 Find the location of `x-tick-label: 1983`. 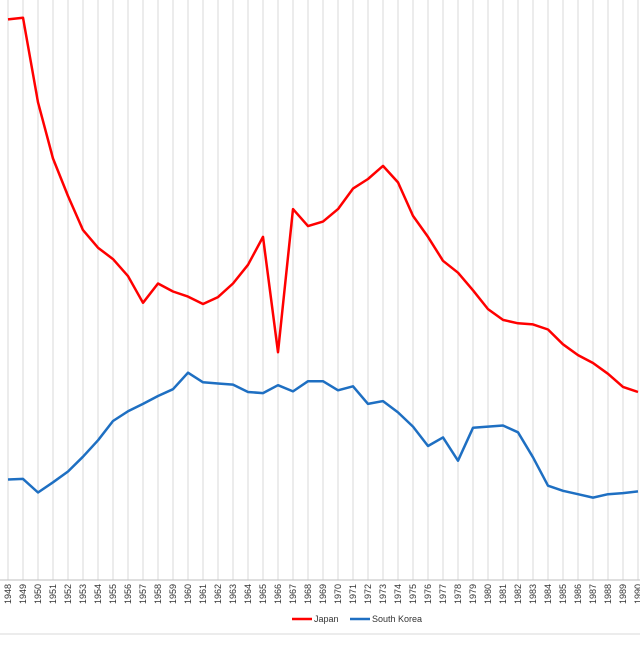

x-tick-label: 1983 is located at coordinates (533, 594).